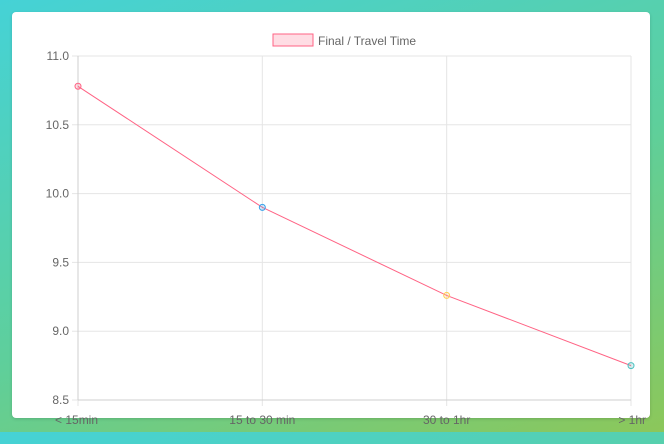 Image resolution: width=664 pixels, height=444 pixels. Describe the element at coordinates (58, 56) in the screenshot. I see `y-tick-label: 11.0` at that location.